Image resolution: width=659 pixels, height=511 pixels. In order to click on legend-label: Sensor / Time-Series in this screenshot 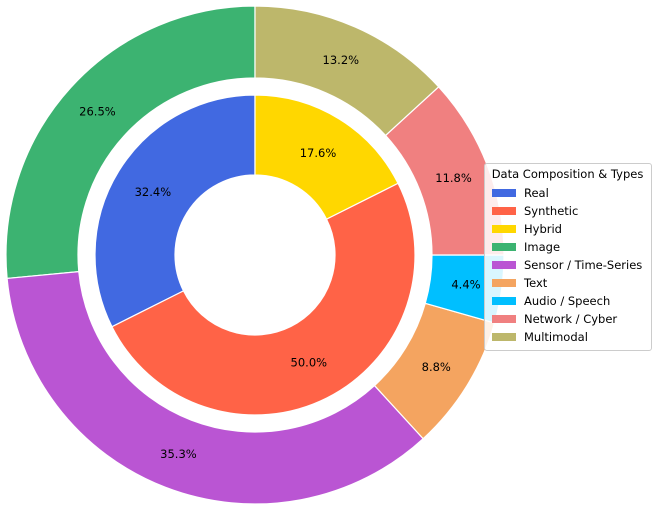, I will do `click(583, 265)`.